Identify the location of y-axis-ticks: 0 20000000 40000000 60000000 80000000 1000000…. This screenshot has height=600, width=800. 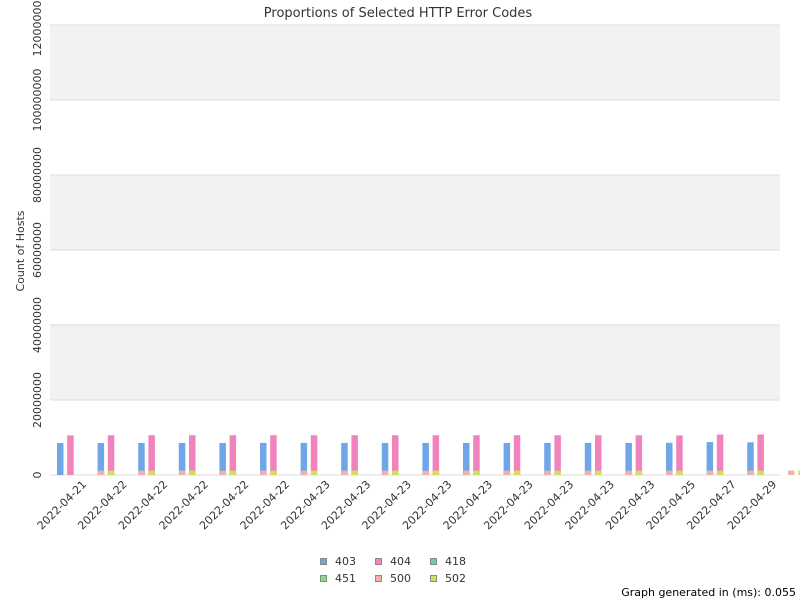
(37, 239).